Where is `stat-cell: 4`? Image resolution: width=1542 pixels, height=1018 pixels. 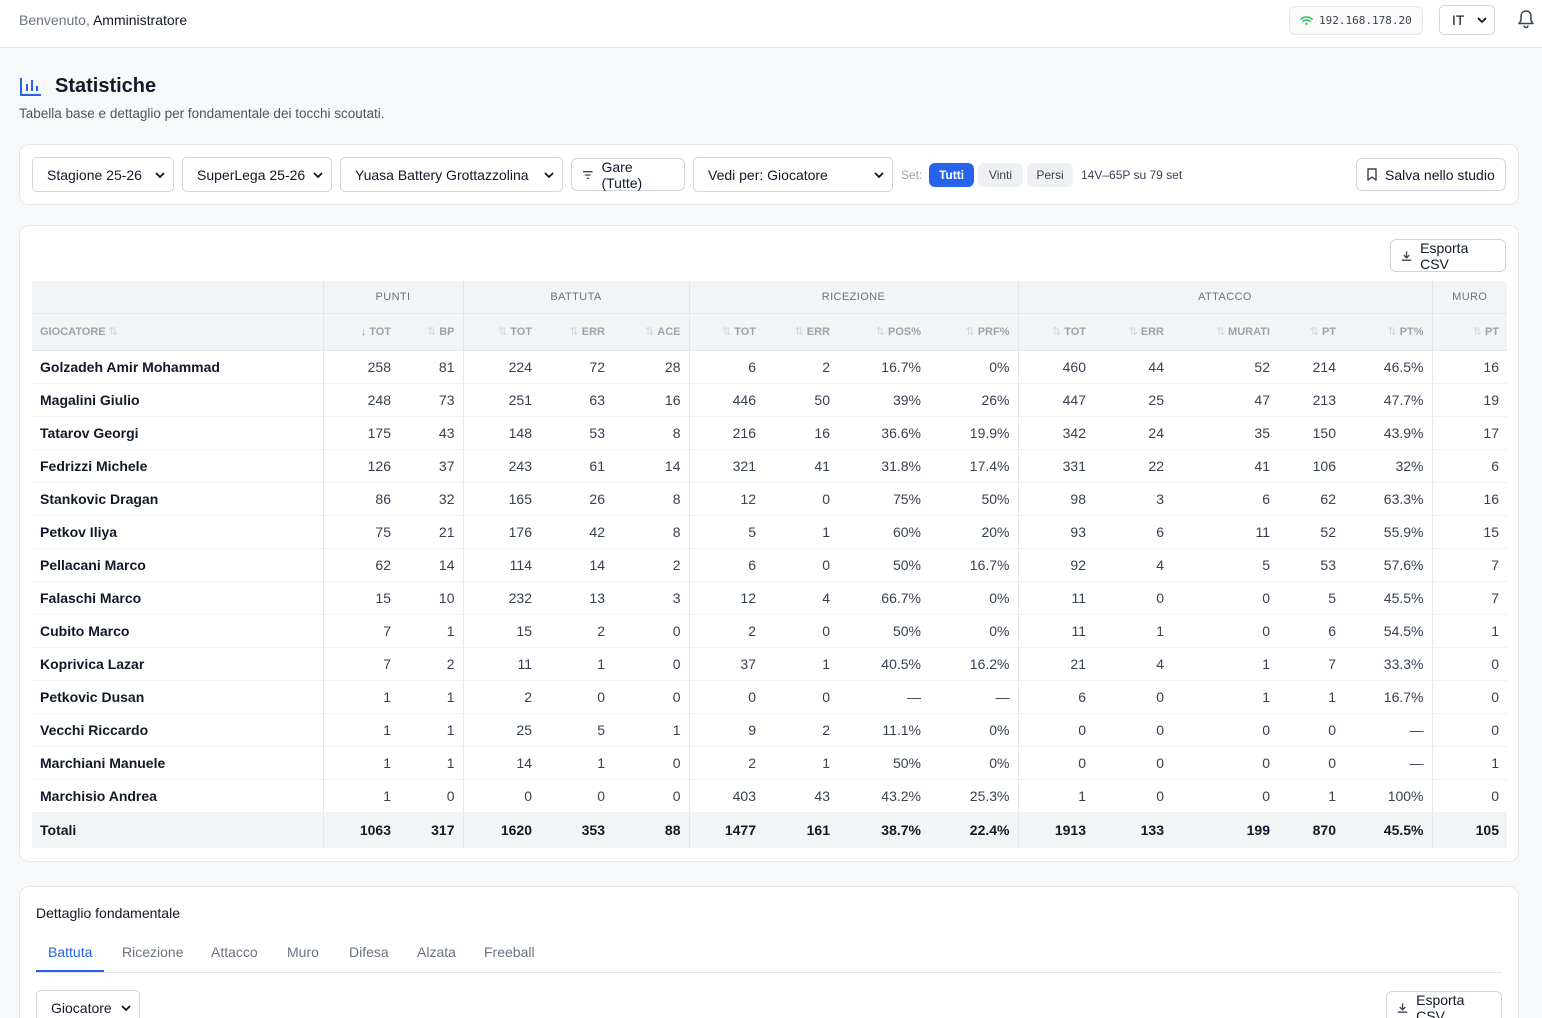
stat-cell: 4 is located at coordinates (1133, 565).